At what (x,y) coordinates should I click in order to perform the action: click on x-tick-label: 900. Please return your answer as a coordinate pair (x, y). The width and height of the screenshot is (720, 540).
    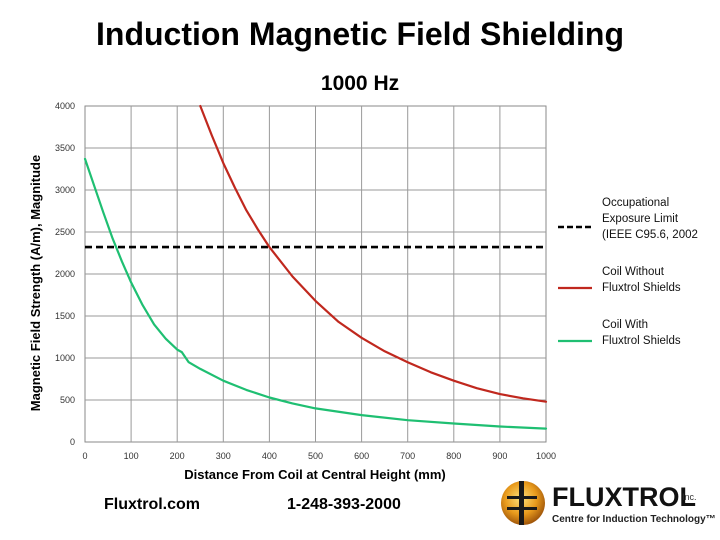
    Looking at the image, I should click on (499, 456).